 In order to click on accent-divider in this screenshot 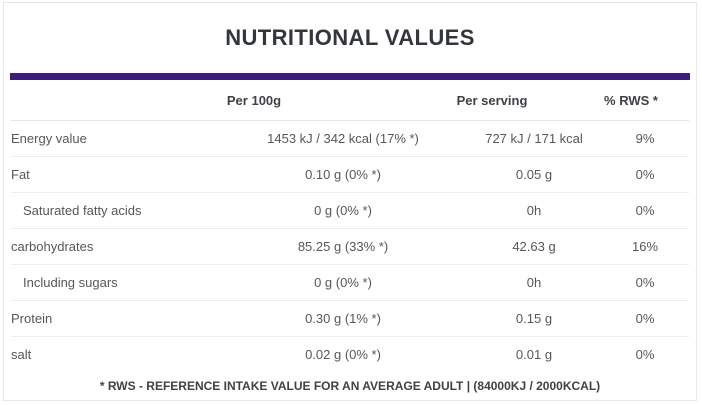, I will do `click(350, 76)`.